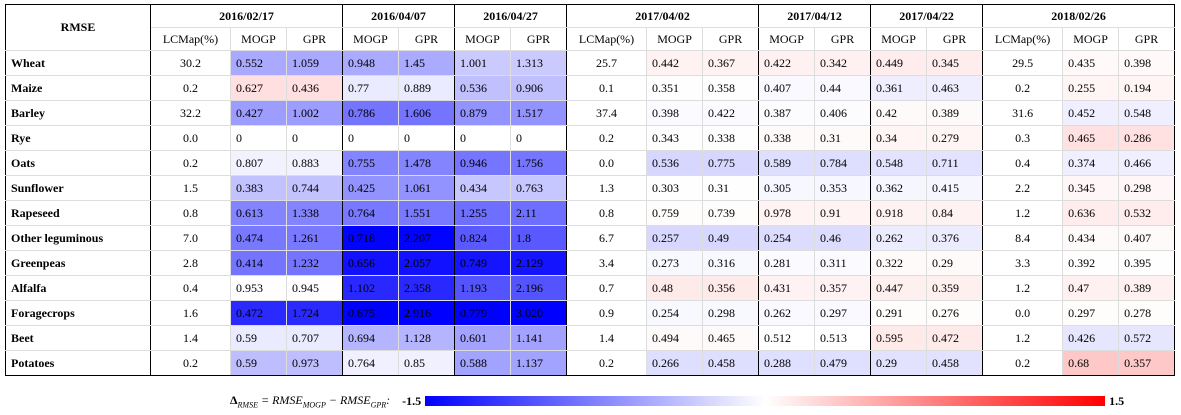 Image resolution: width=1181 pixels, height=415 pixels. I want to click on rmse-cell: 0.948, so click(370, 63).